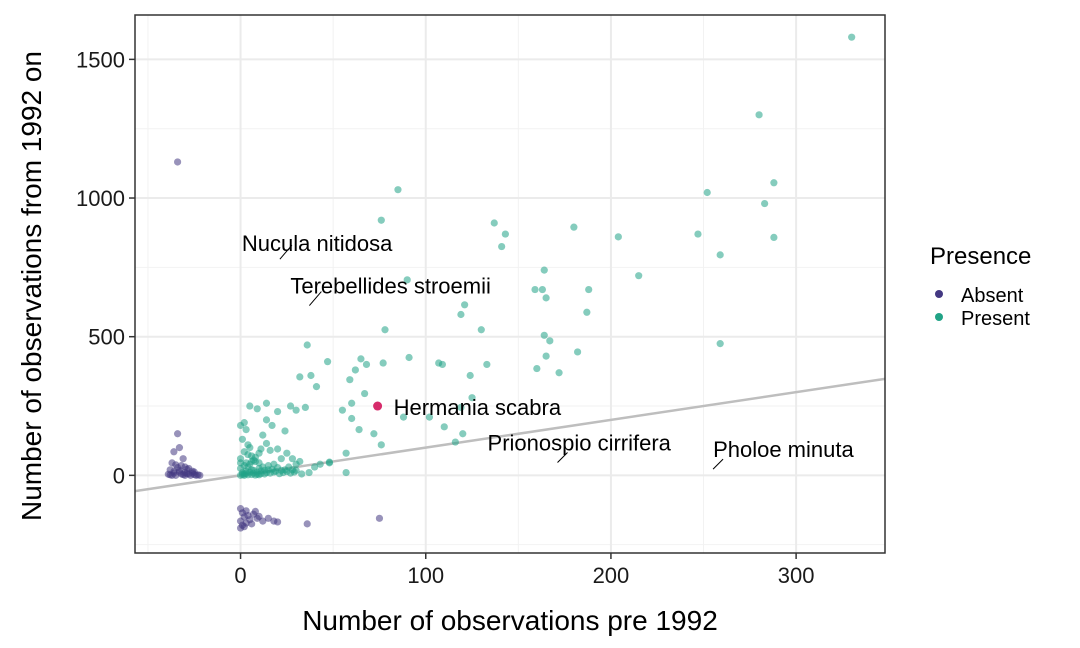  Describe the element at coordinates (992, 296) in the screenshot. I see `legend-label-absent: Absent` at that location.